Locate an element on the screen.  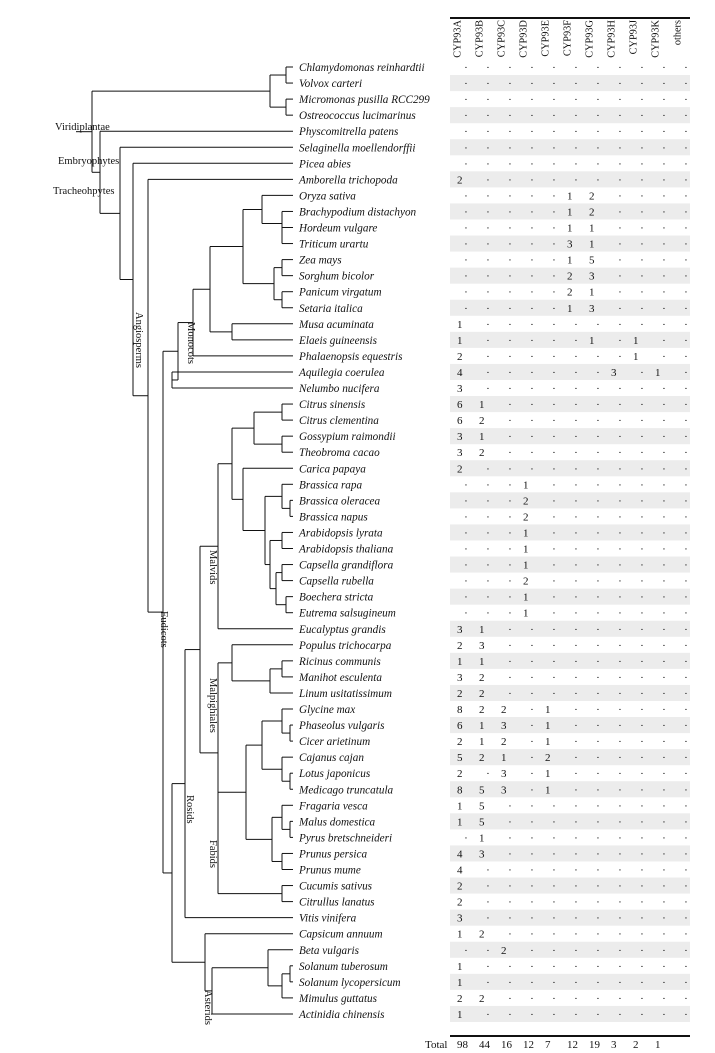
clade-label-embryophytes: Embryophytes is located at coordinates (88, 161).